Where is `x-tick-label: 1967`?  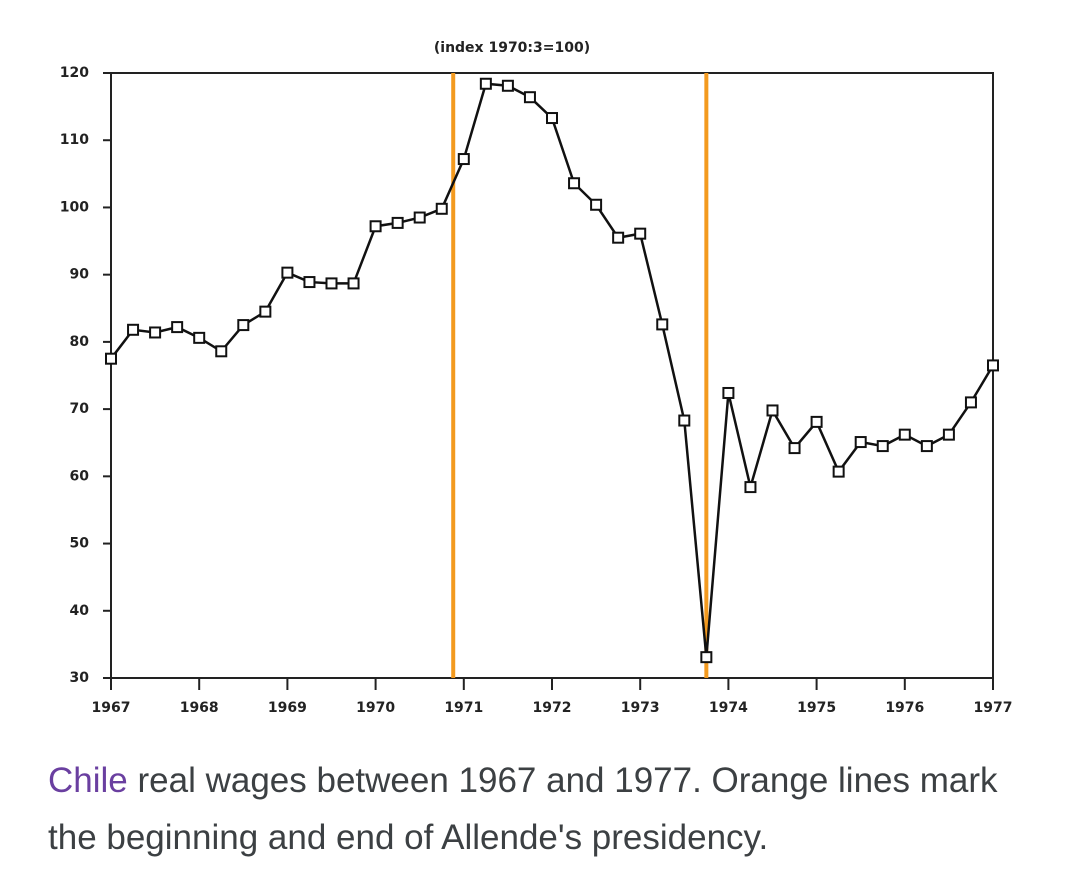
x-tick-label: 1967 is located at coordinates (111, 708).